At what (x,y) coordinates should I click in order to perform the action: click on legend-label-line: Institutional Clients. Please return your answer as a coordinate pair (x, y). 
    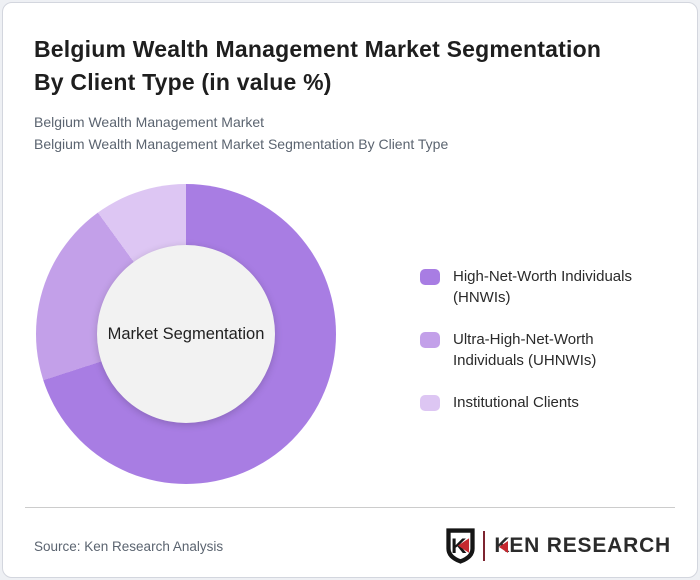
    Looking at the image, I should click on (516, 402).